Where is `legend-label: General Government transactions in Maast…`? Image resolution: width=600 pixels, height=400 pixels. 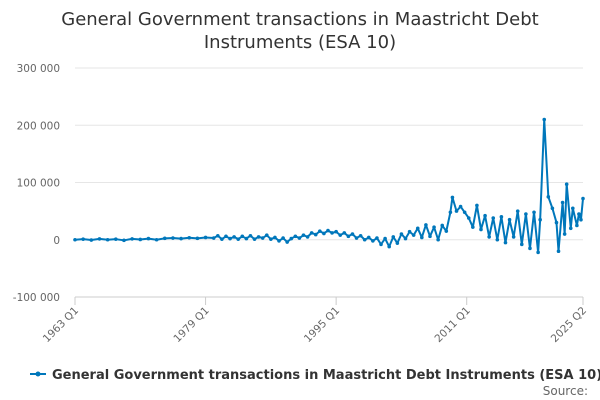
legend-label: General Government transactions in Maast… is located at coordinates (326, 375).